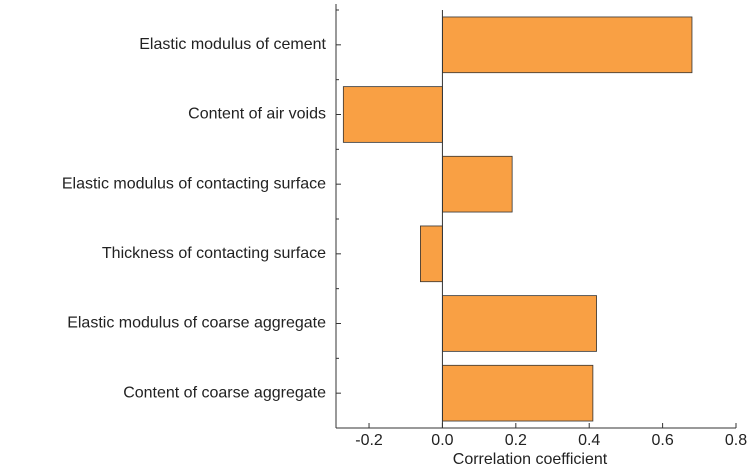 This screenshot has height=473, width=755. I want to click on x-axis-label: Correlation coefficient, so click(530, 459).